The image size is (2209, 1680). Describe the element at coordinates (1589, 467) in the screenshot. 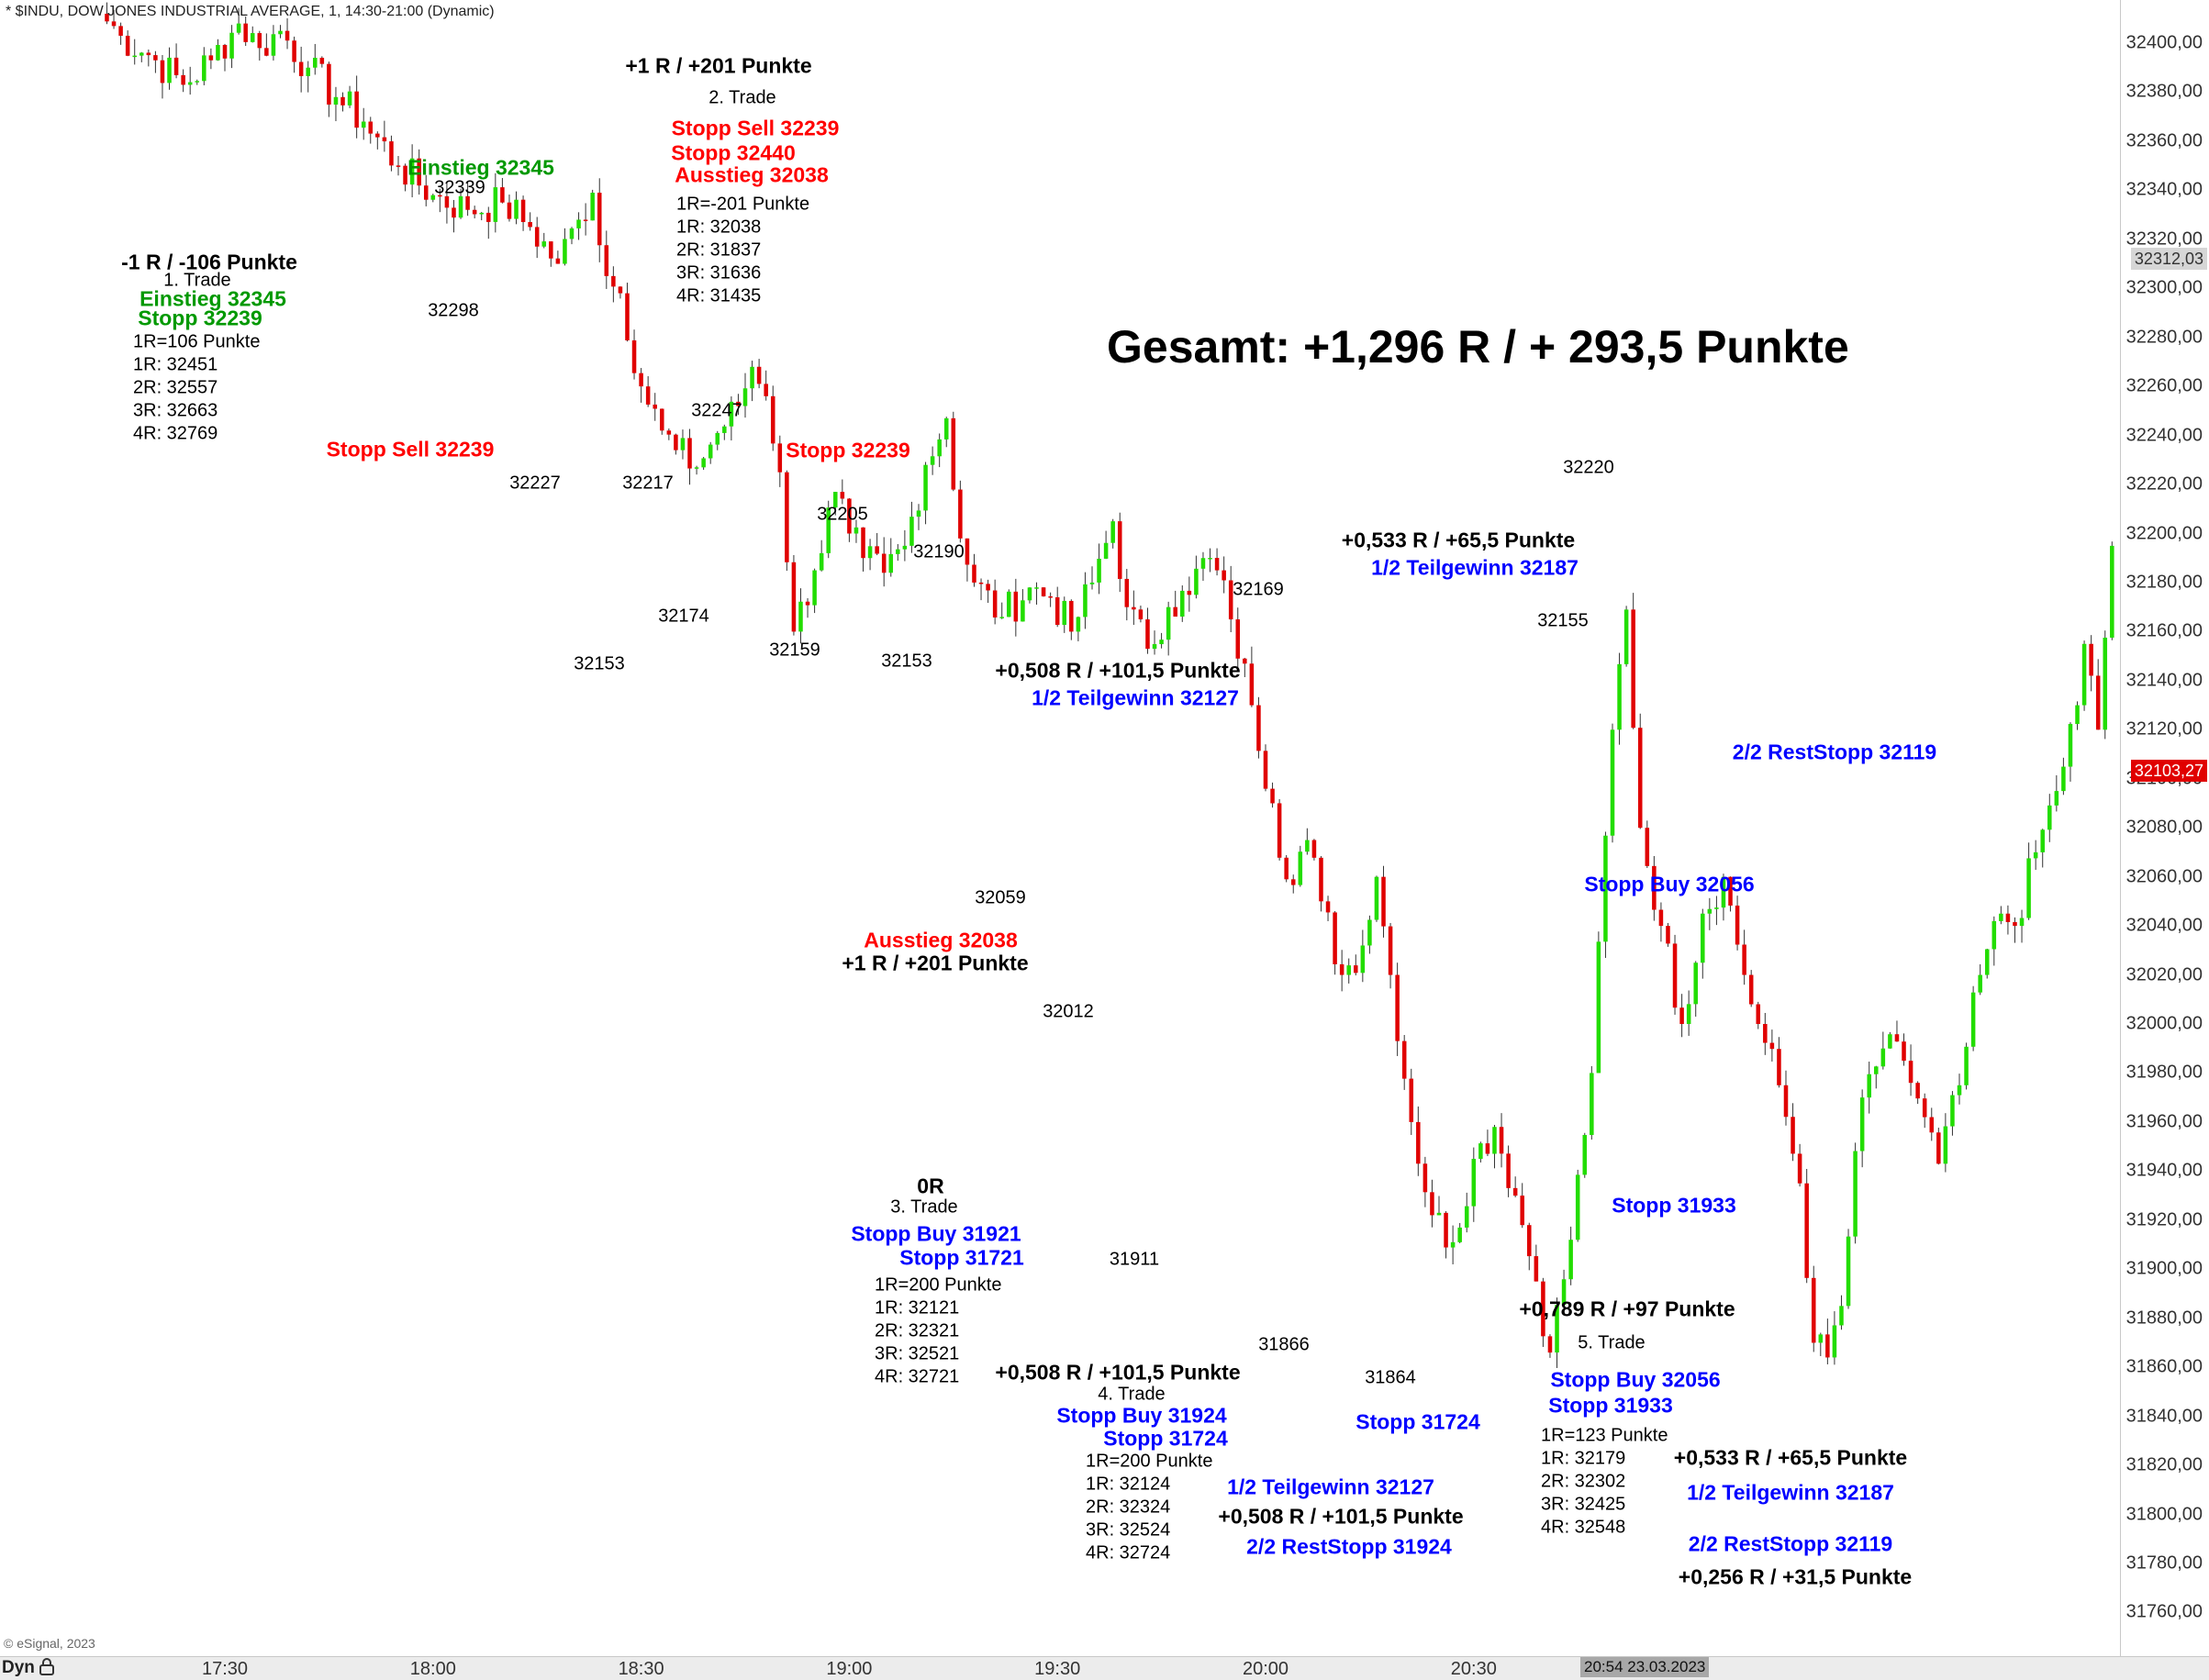

I see `level-label: 32220` at that location.